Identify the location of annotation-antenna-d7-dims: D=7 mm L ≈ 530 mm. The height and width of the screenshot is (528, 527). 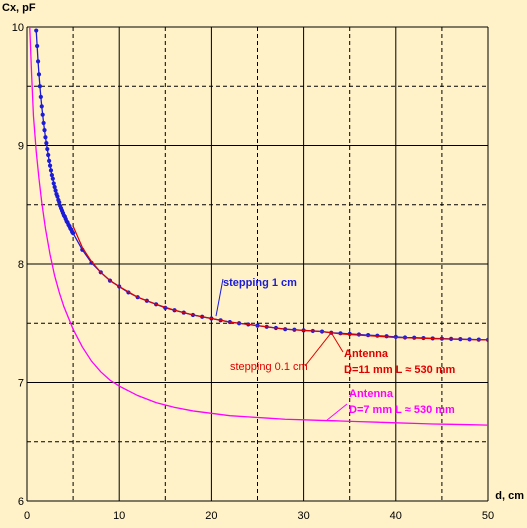
(402, 410).